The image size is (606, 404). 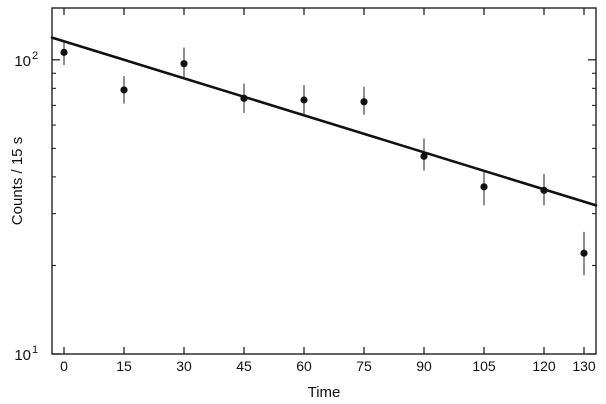 I want to click on y-tick-exponent: 1, so click(x=35, y=350).